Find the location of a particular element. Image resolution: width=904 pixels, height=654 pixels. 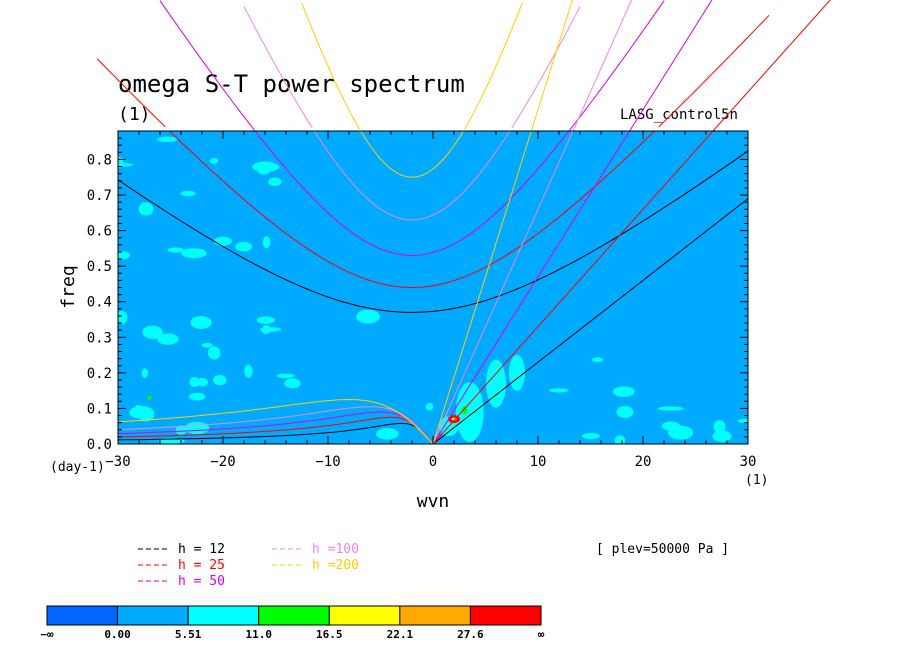

y-tick-label: 0.2 is located at coordinates (99, 374).